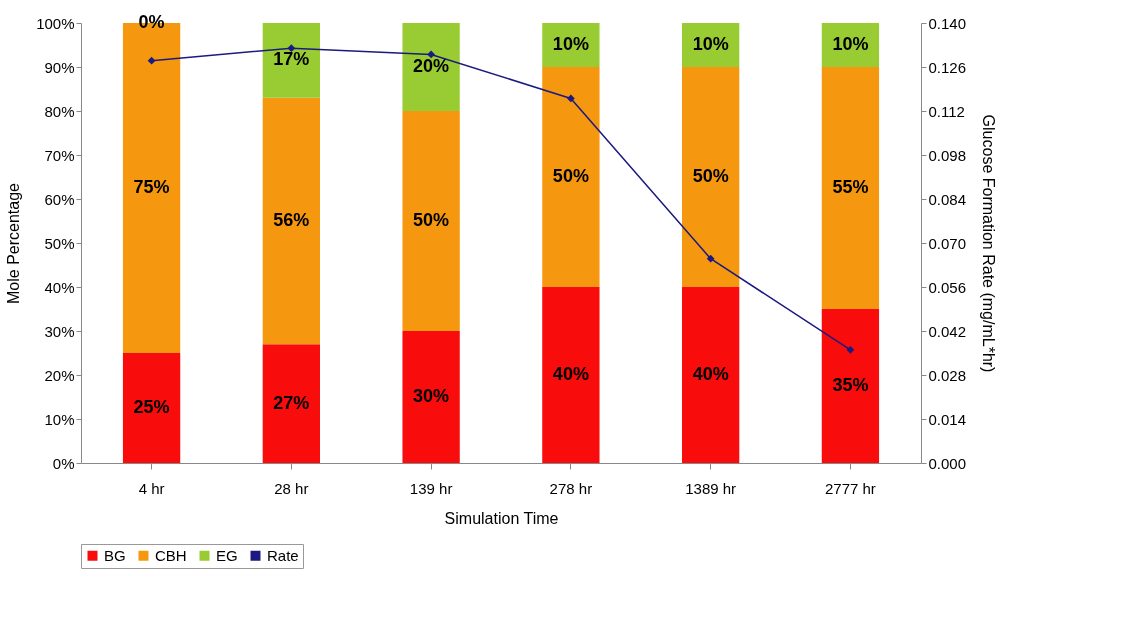 The height and width of the screenshot is (628, 1130). Describe the element at coordinates (59, 199) in the screenshot. I see `y-tick-label: 60%` at that location.